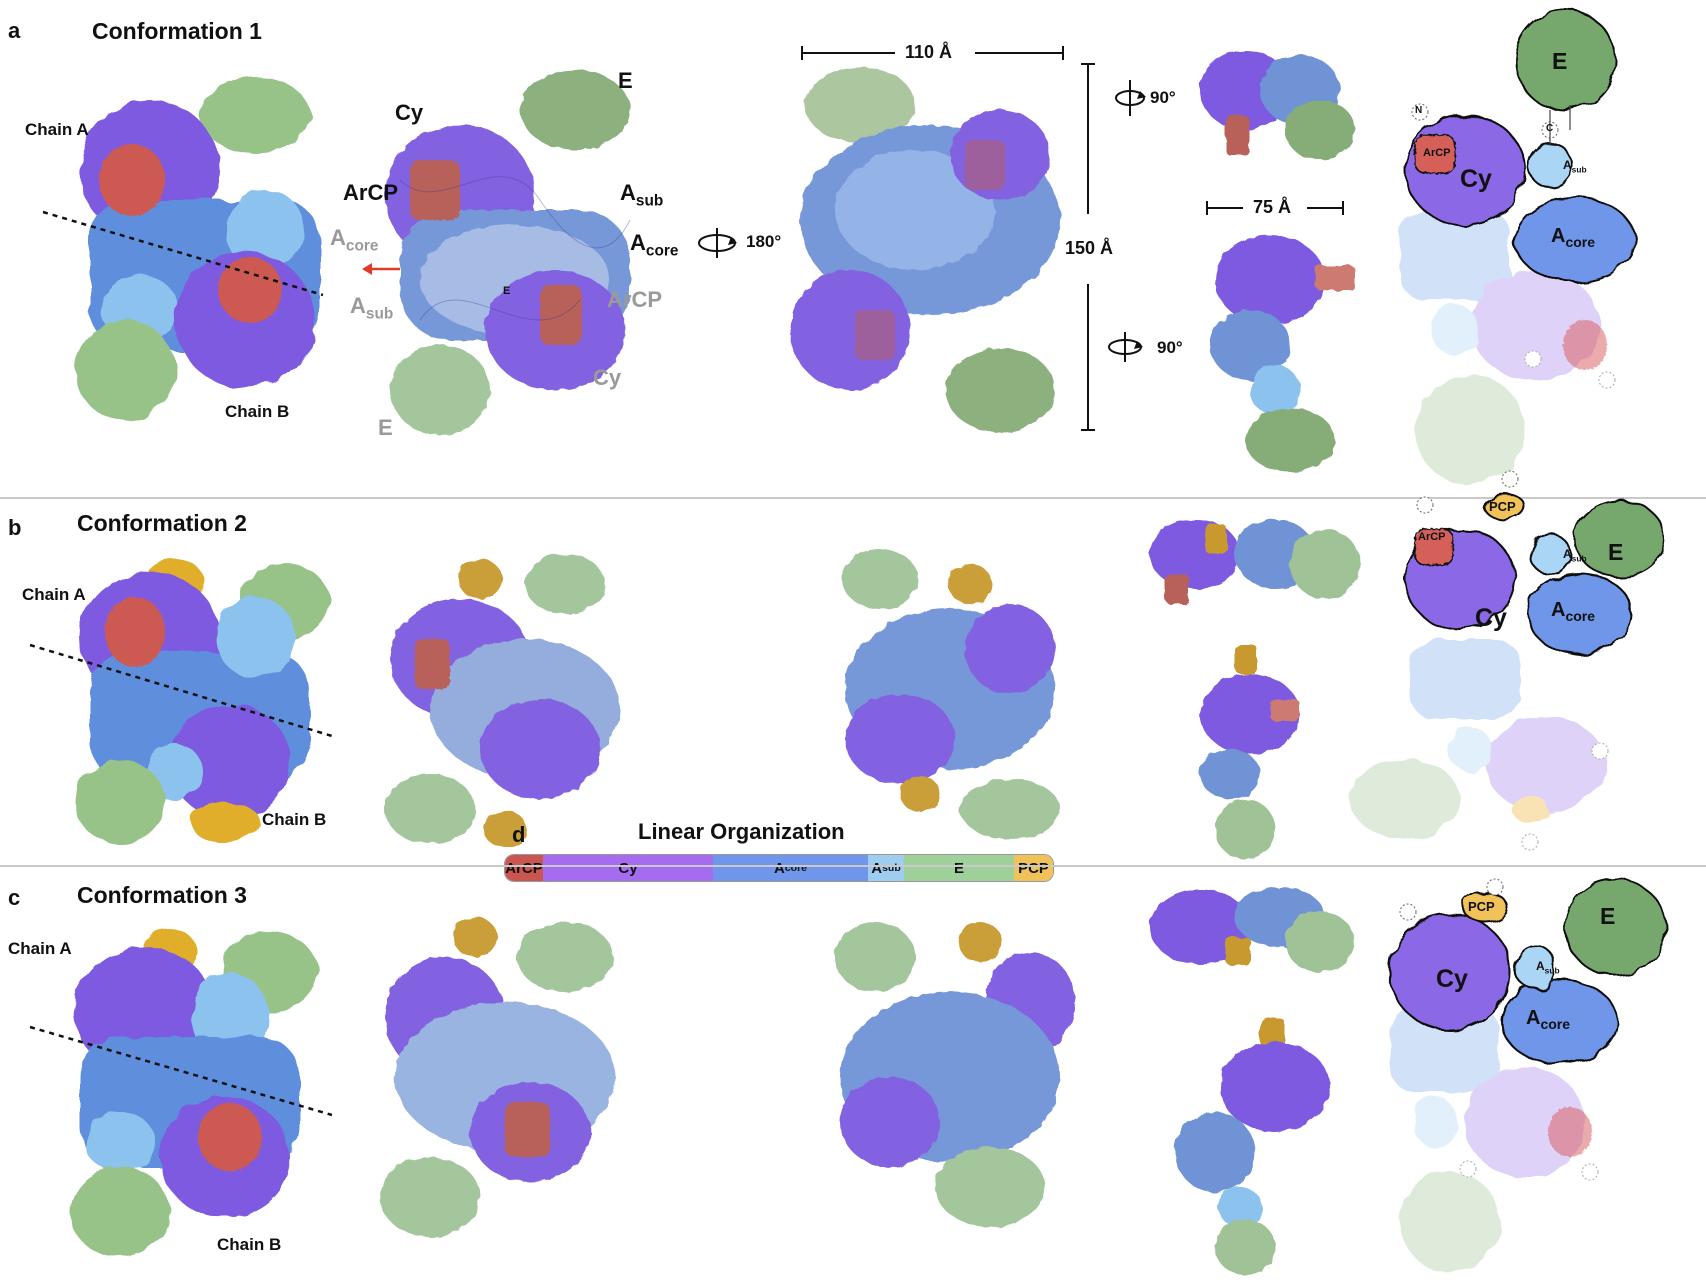  I want to click on rotate-180-label: 180°, so click(764, 241).